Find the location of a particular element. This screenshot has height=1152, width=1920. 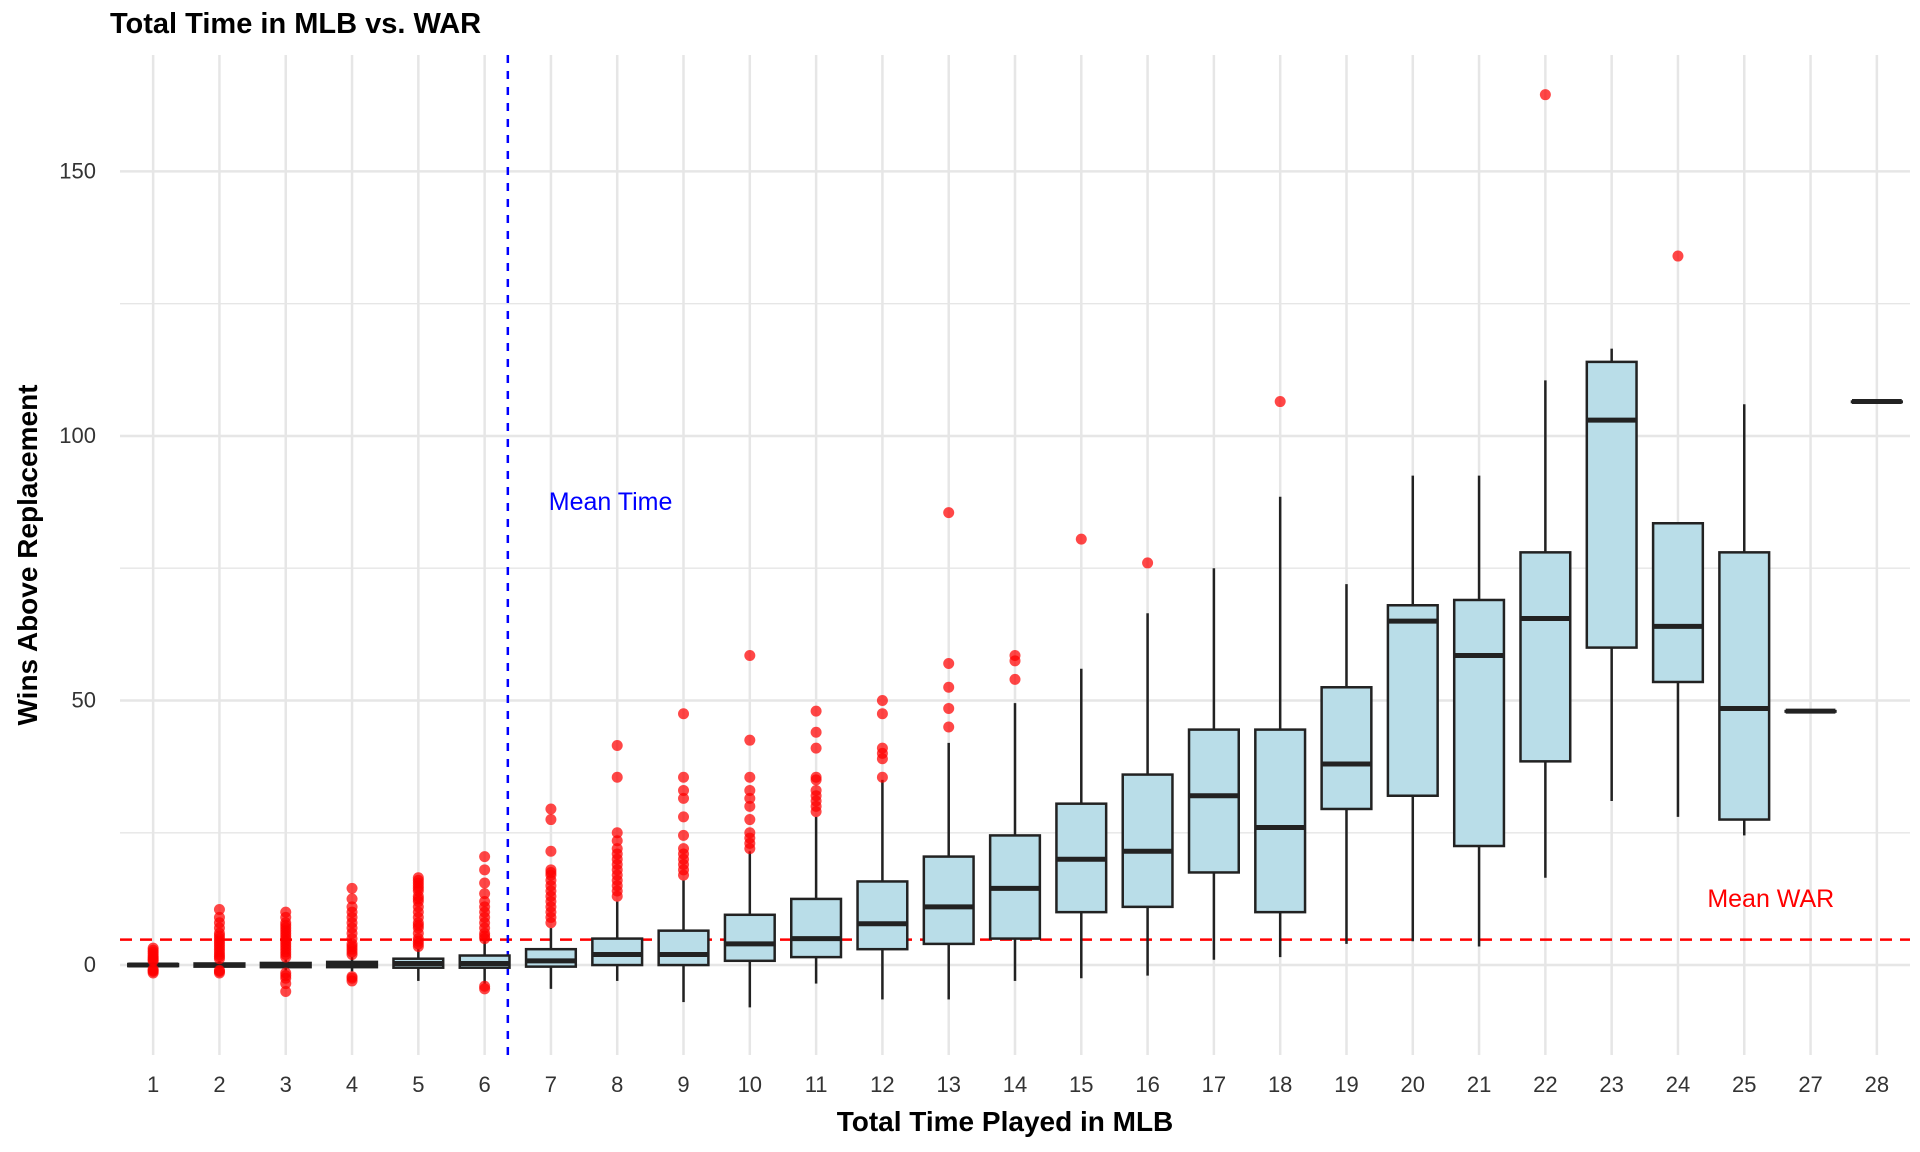

x-tick-label: 11 is located at coordinates (816, 1084).